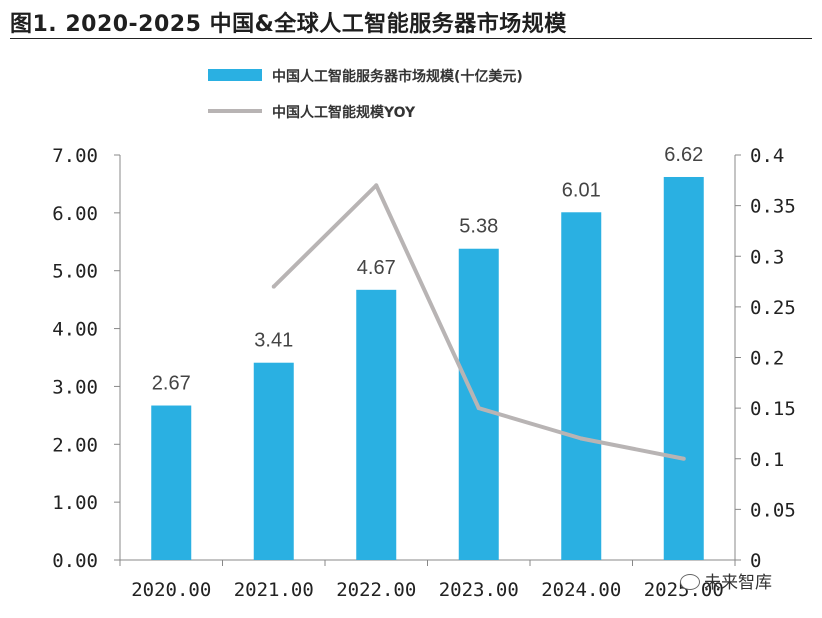 The image size is (822, 618). What do you see at coordinates (365, 94) in the screenshot?
I see `legend: 中国人工智能服务器市场规模(十亿美元) 中国人工智能规模YOY` at bounding box center [365, 94].